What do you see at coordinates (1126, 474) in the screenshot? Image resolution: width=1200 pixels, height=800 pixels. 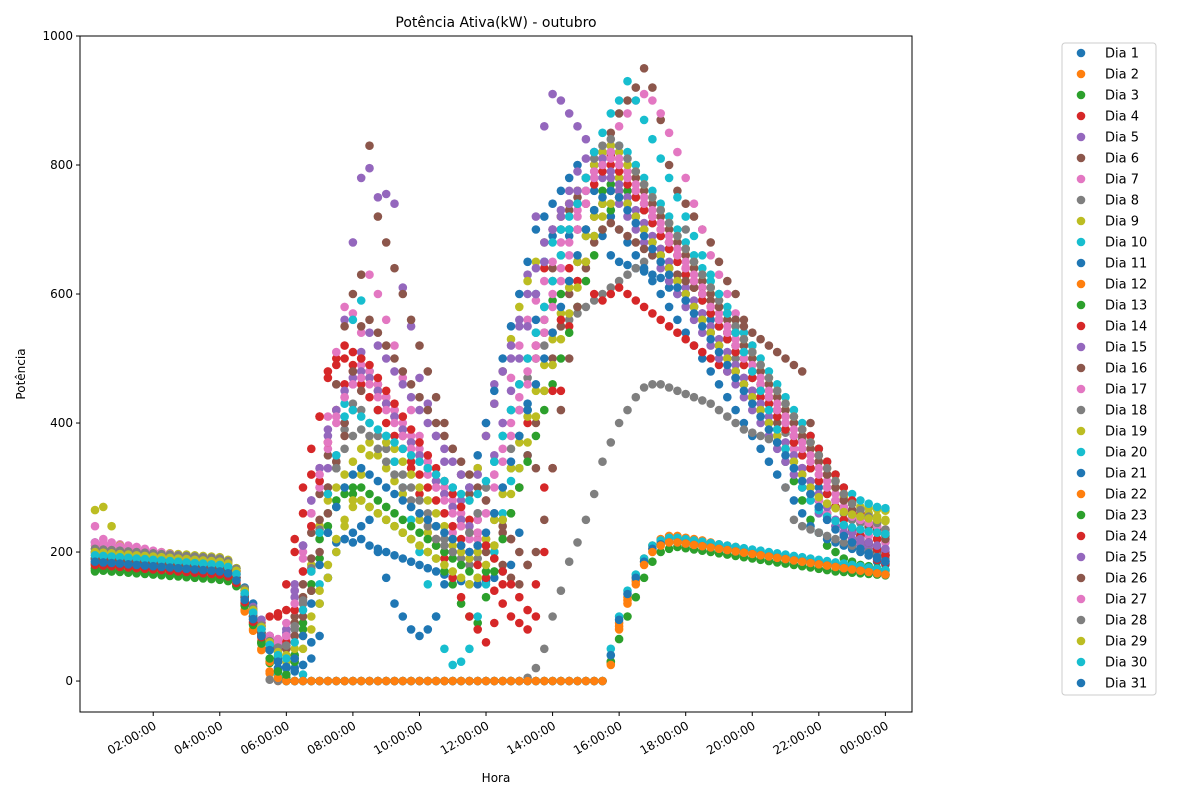 I see `legend-label: Dia 21` at bounding box center [1126, 474].